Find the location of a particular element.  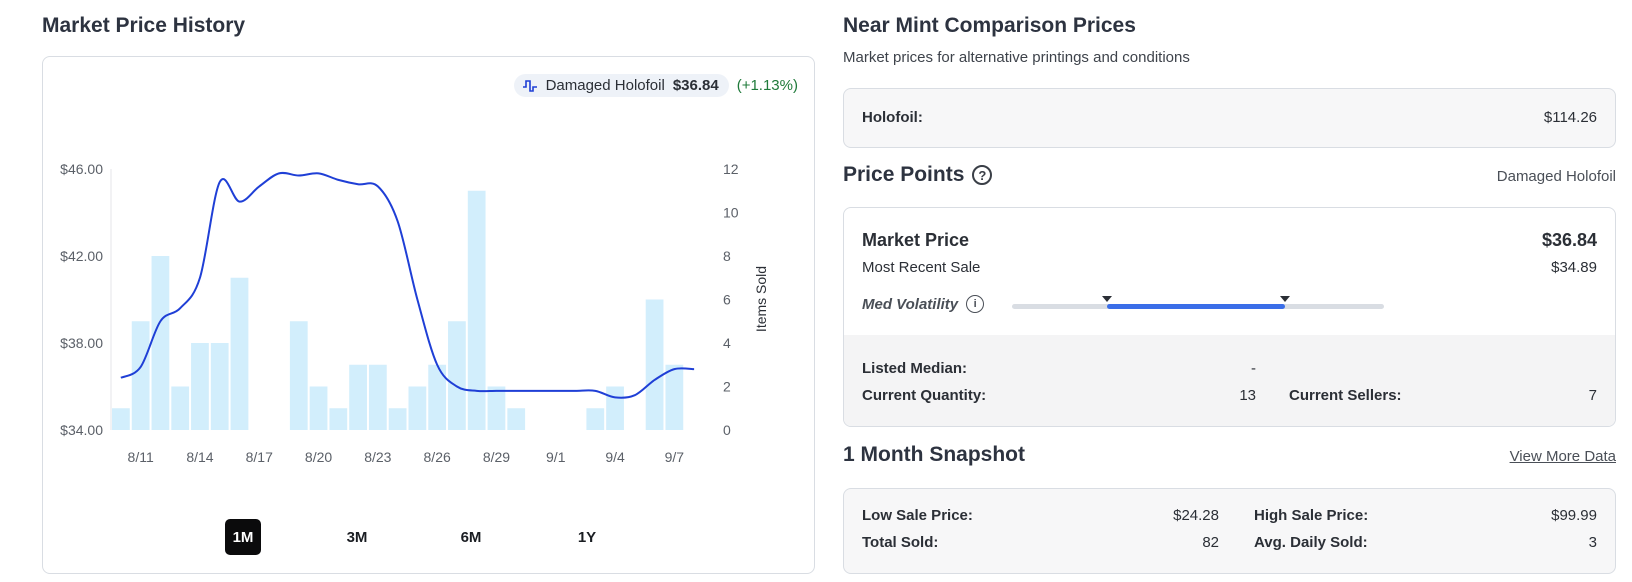

most-recent-sale-label: Most Recent Sale is located at coordinates (921, 267).